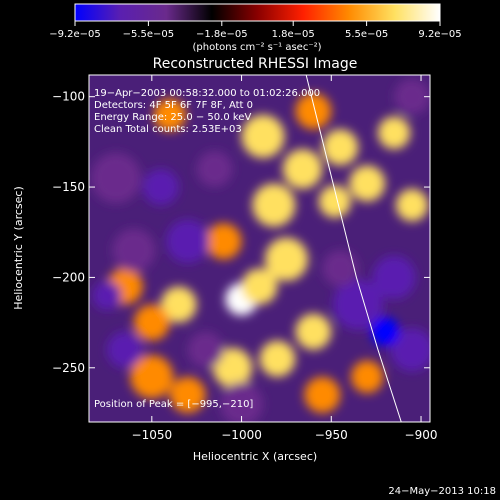 This screenshot has height=500, width=500. Describe the element at coordinates (366, 34) in the screenshot. I see `colorbar-tick-label: 5.5e−05` at that location.